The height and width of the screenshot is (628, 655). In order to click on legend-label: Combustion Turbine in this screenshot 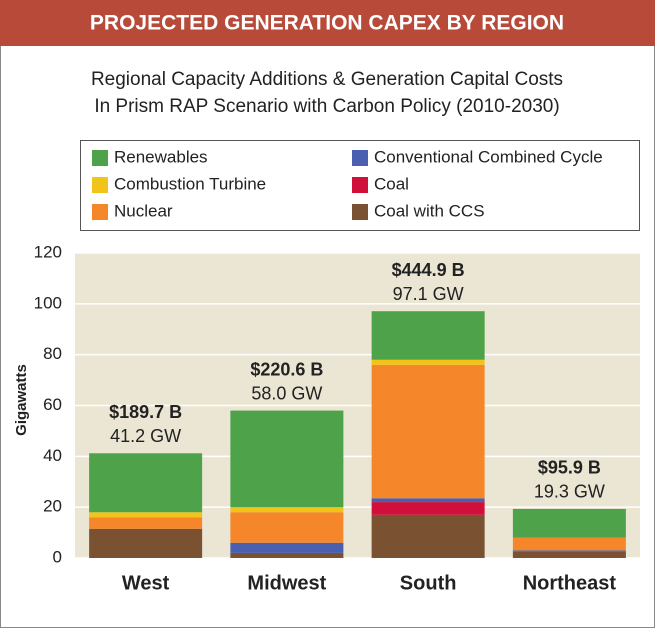, I will do `click(190, 183)`.